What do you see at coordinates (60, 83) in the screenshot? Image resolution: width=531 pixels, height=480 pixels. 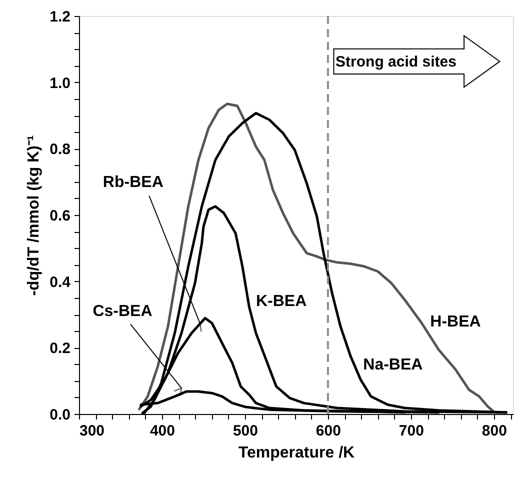 I see `y-tick-label: 1.0` at bounding box center [60, 83].